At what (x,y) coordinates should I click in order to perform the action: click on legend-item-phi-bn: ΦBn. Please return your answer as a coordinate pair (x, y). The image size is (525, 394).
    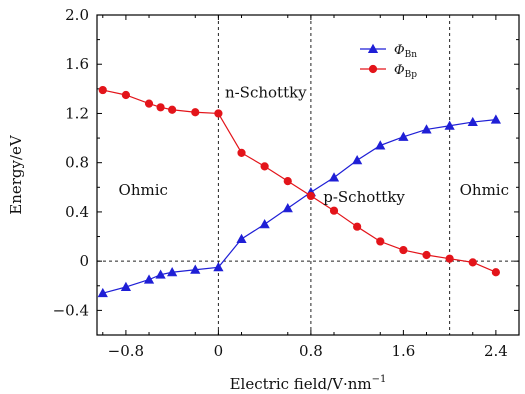
    Looking at the image, I should click on (388, 51).